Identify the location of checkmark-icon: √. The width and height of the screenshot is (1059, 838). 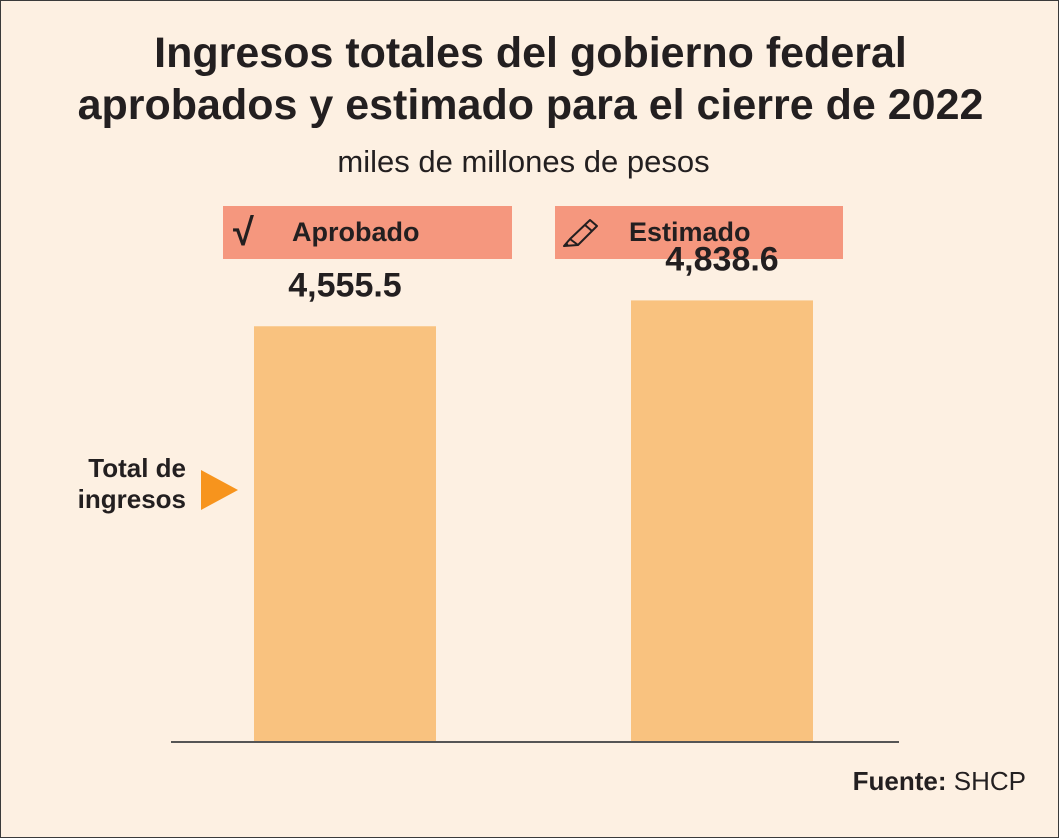
(243, 233).